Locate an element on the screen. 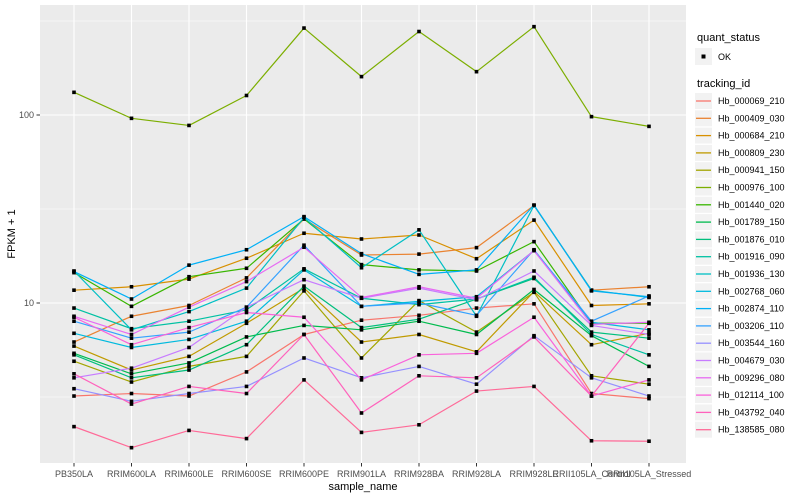 This screenshot has height=500, width=800. legend-label-tracking-id: Hb_000069_210 is located at coordinates (751, 101).